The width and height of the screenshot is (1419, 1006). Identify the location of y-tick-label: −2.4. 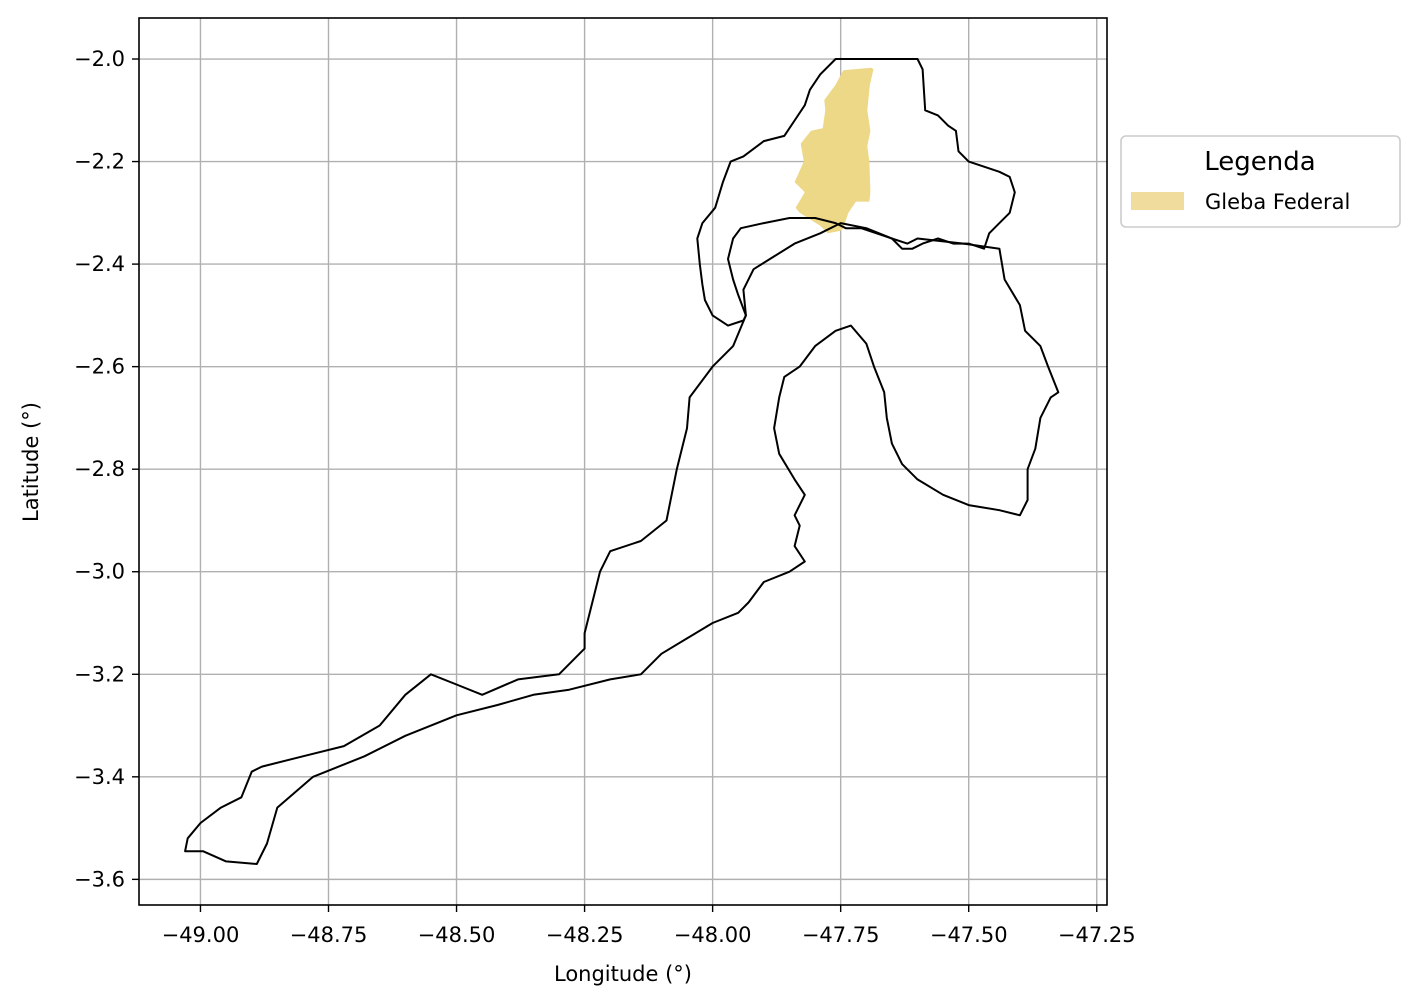
(99, 264).